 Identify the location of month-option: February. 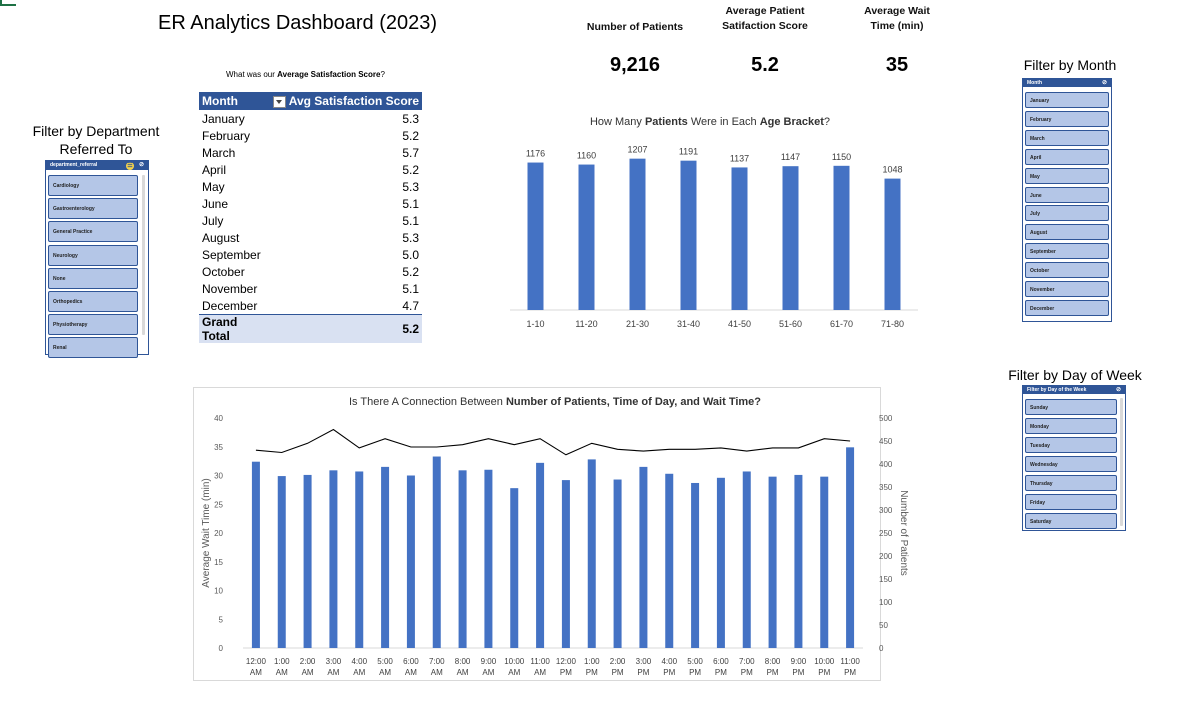
(1067, 118).